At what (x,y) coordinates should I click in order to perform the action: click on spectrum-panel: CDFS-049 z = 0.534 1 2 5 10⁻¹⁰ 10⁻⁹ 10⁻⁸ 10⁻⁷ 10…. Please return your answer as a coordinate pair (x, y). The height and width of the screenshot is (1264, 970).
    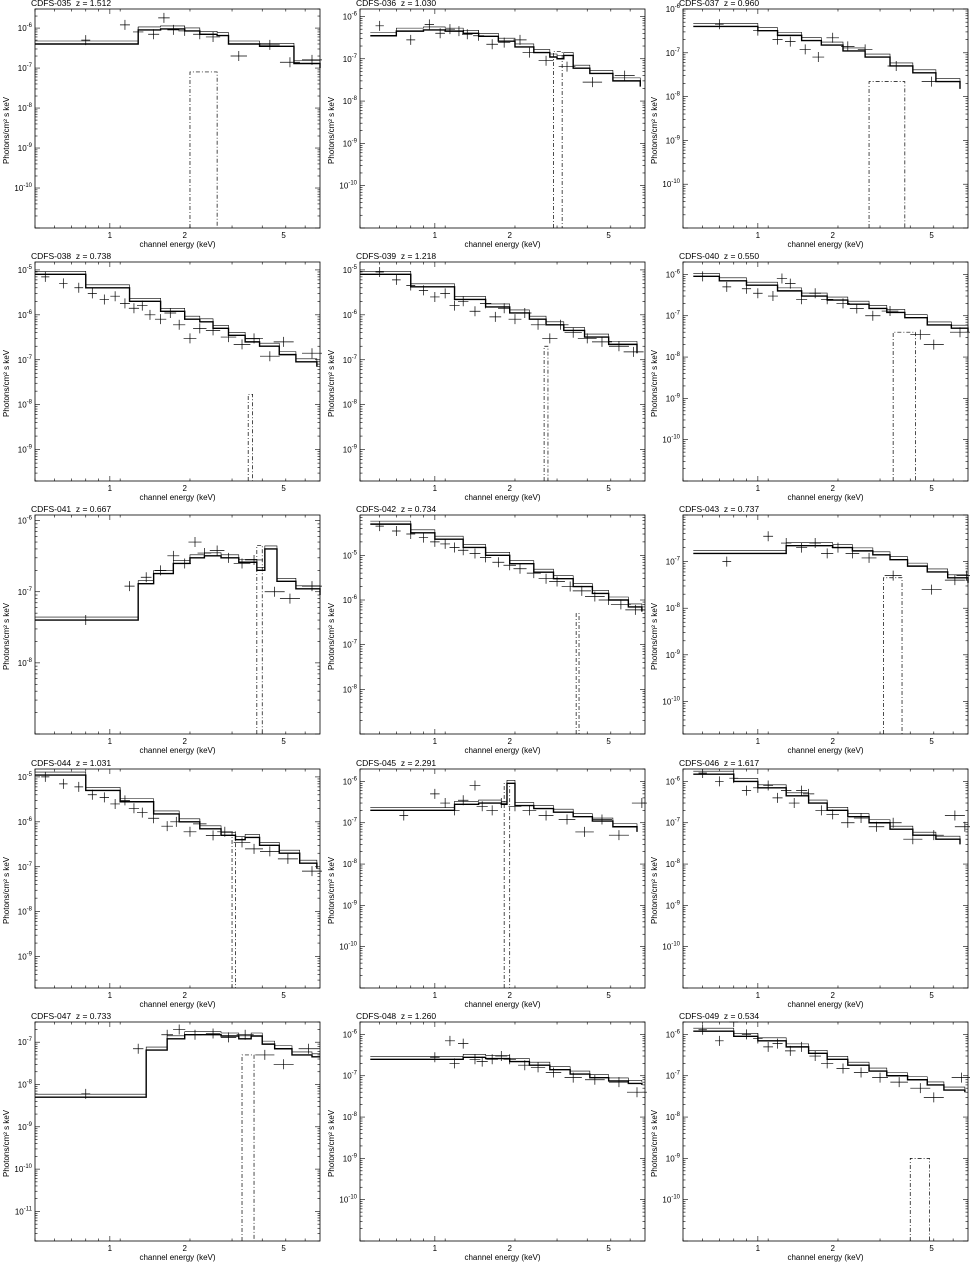
    Looking at the image, I should click on (809, 1137).